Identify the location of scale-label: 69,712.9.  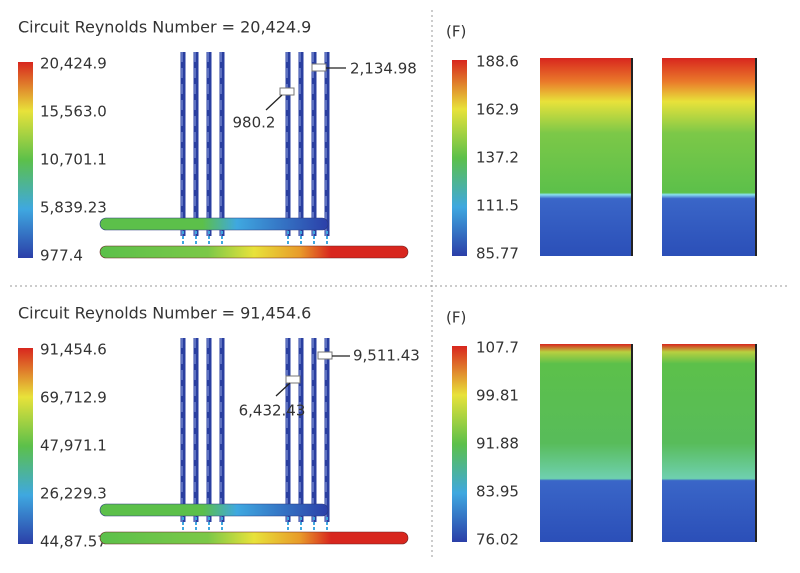
(73, 398).